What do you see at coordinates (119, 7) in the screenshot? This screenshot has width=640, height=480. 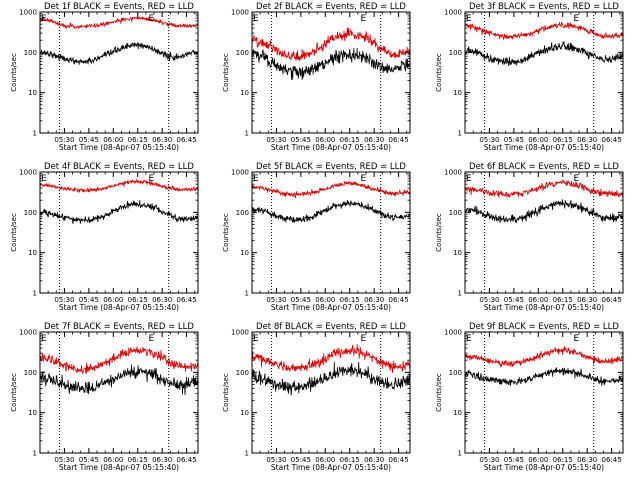 I see `chart-title: Det 1f BLACK = Events, RED = LLD` at bounding box center [119, 7].